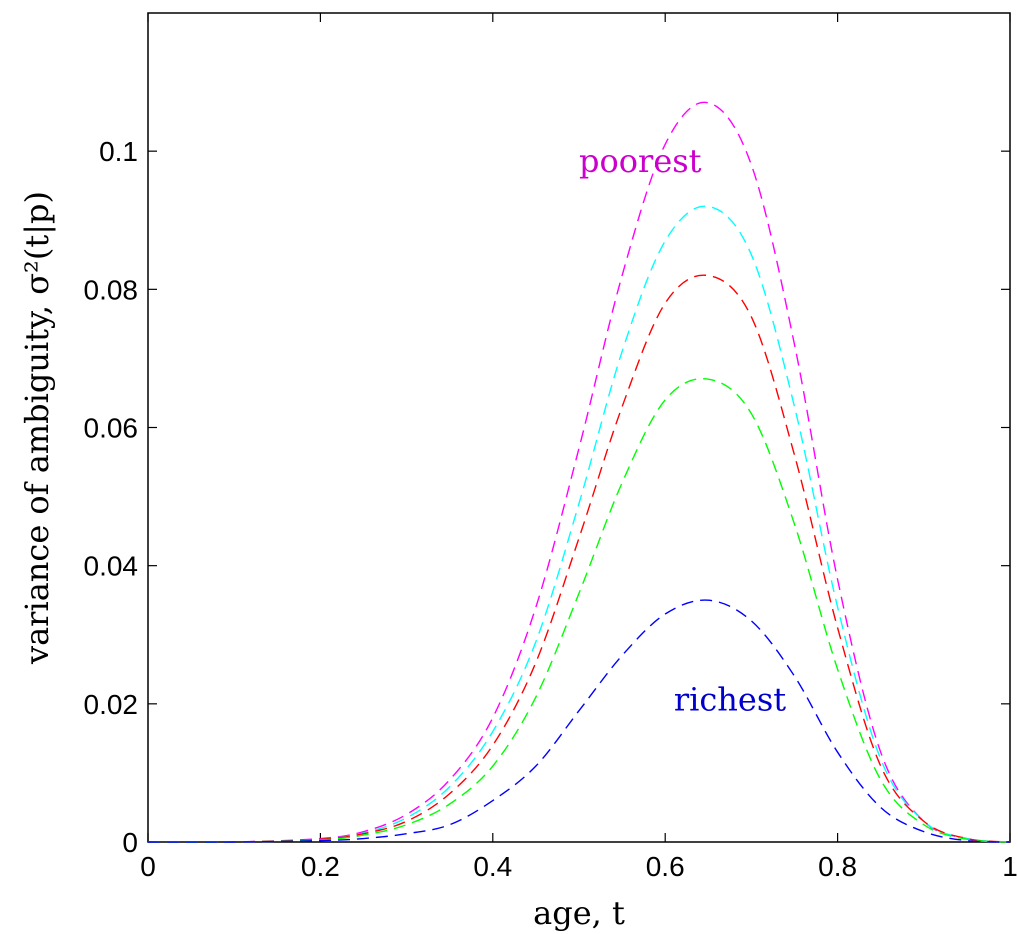 The image size is (1018, 934). Describe the element at coordinates (118, 151) in the screenshot. I see `y-tick-label: 0.1` at that location.